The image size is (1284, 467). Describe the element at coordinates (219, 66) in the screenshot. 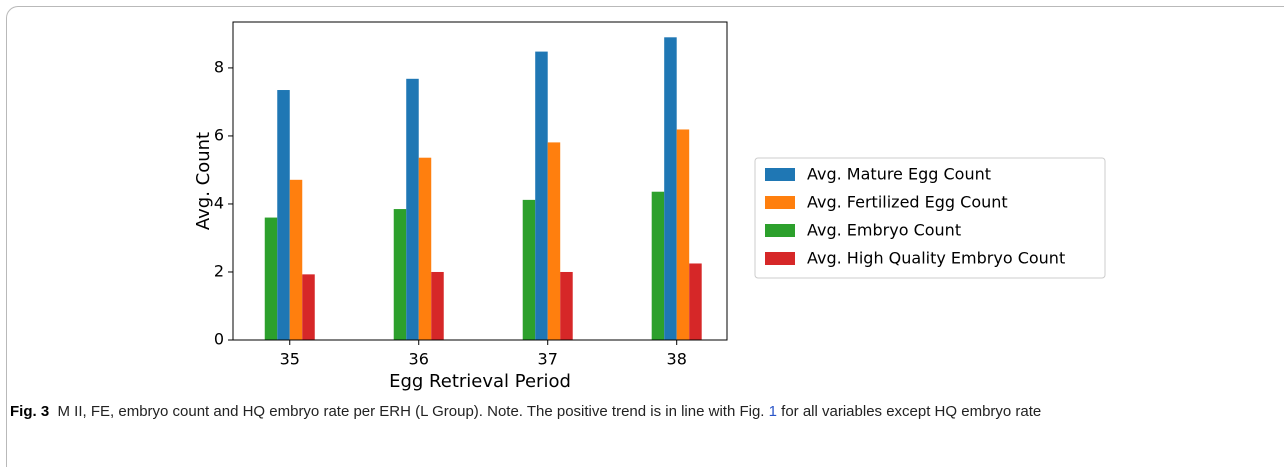

I see `y-tick-label: 8` at that location.